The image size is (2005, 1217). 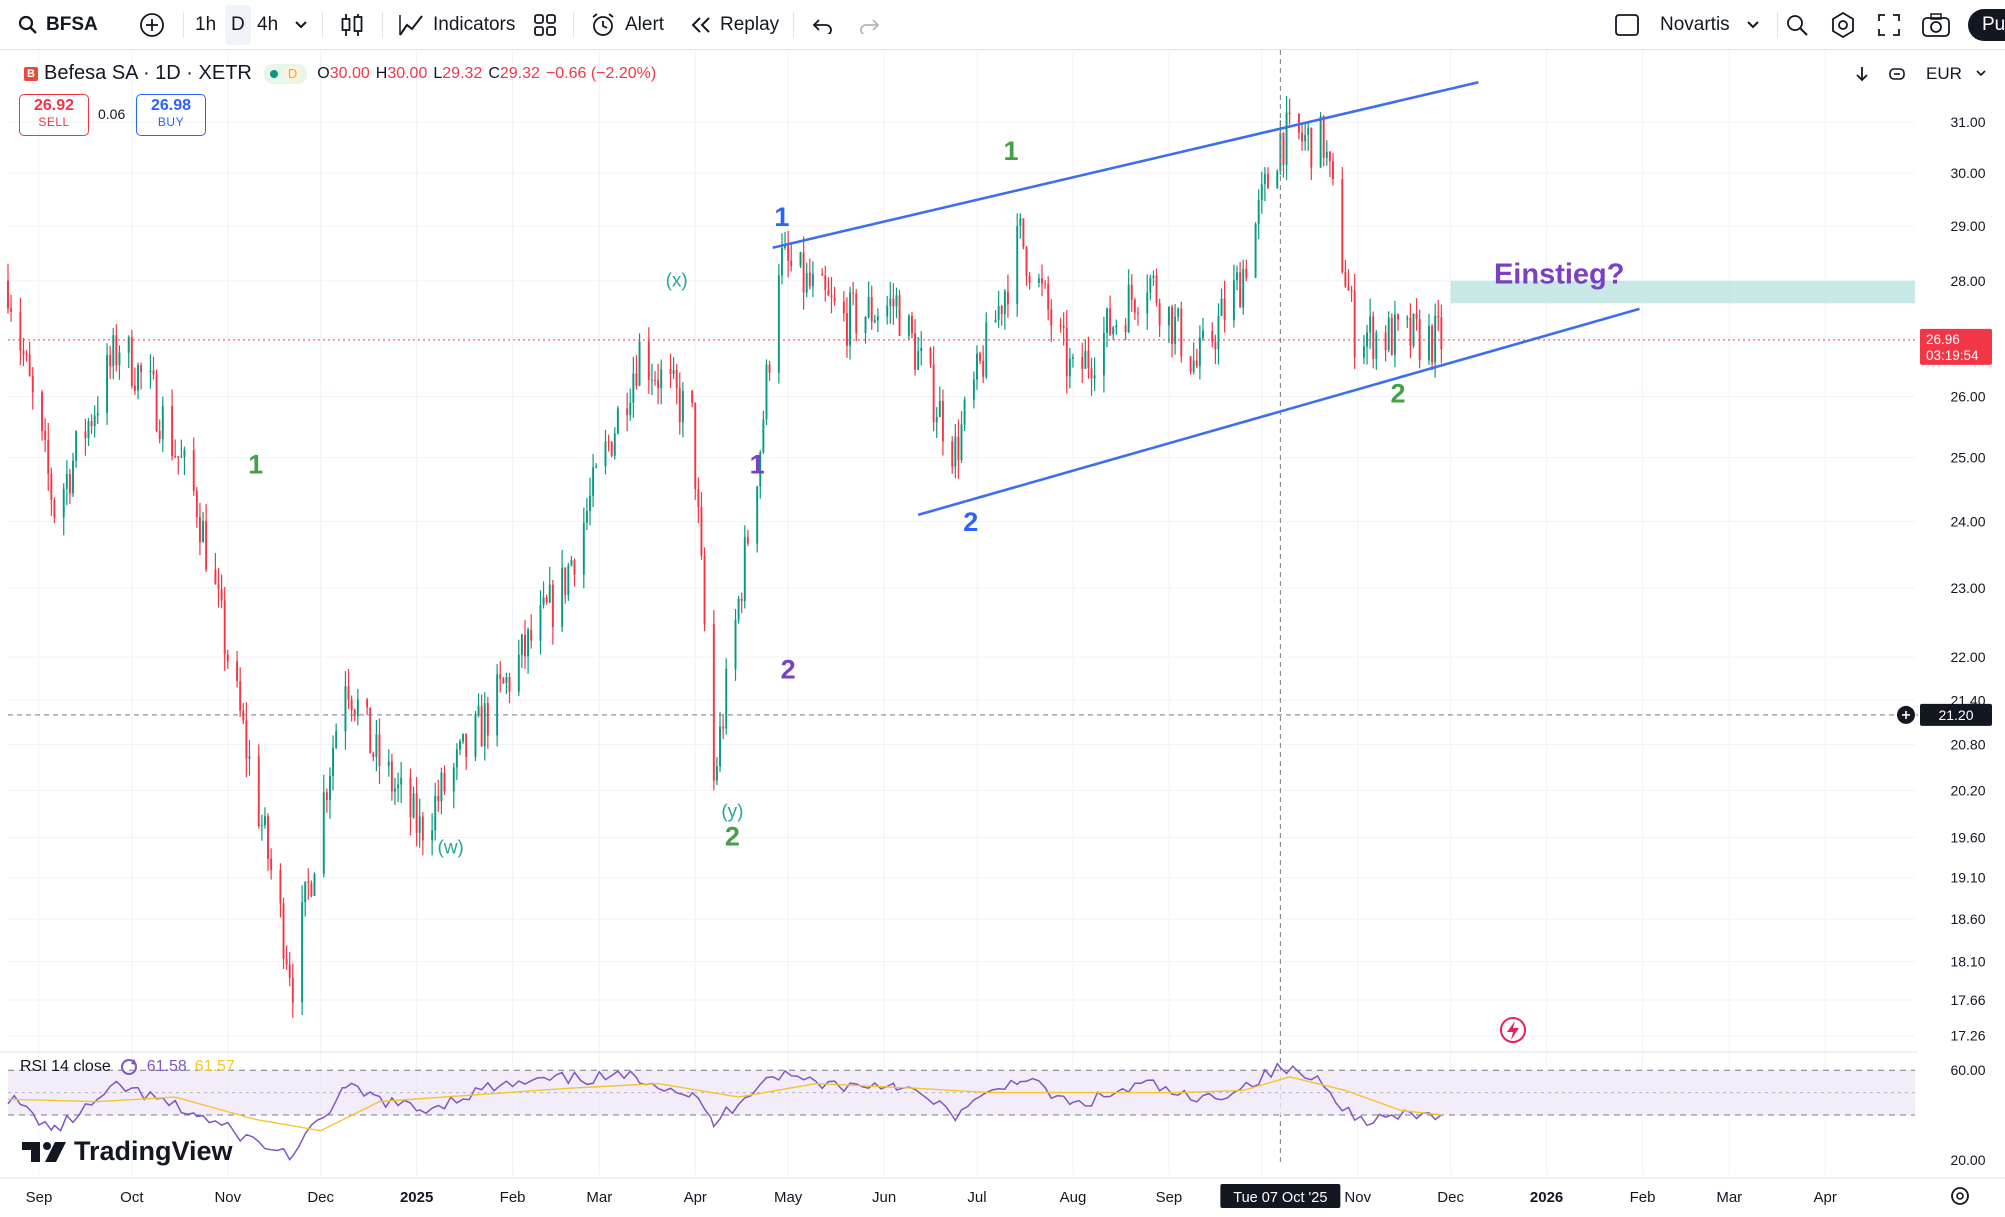 I want to click on interval-1h: 1h, so click(x=206, y=24).